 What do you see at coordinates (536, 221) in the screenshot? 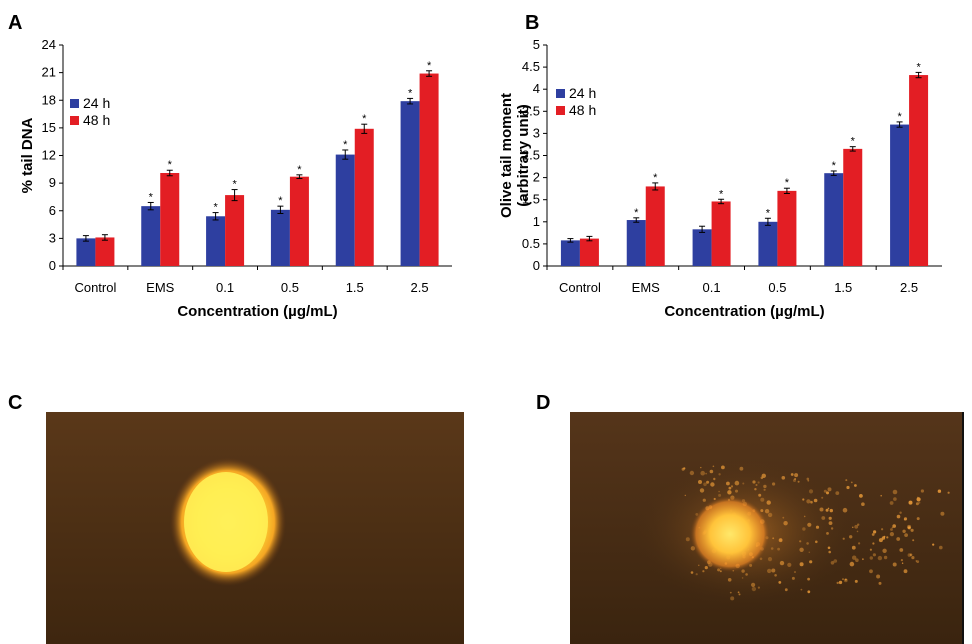
I see `y-tick-label: 1` at bounding box center [536, 221].